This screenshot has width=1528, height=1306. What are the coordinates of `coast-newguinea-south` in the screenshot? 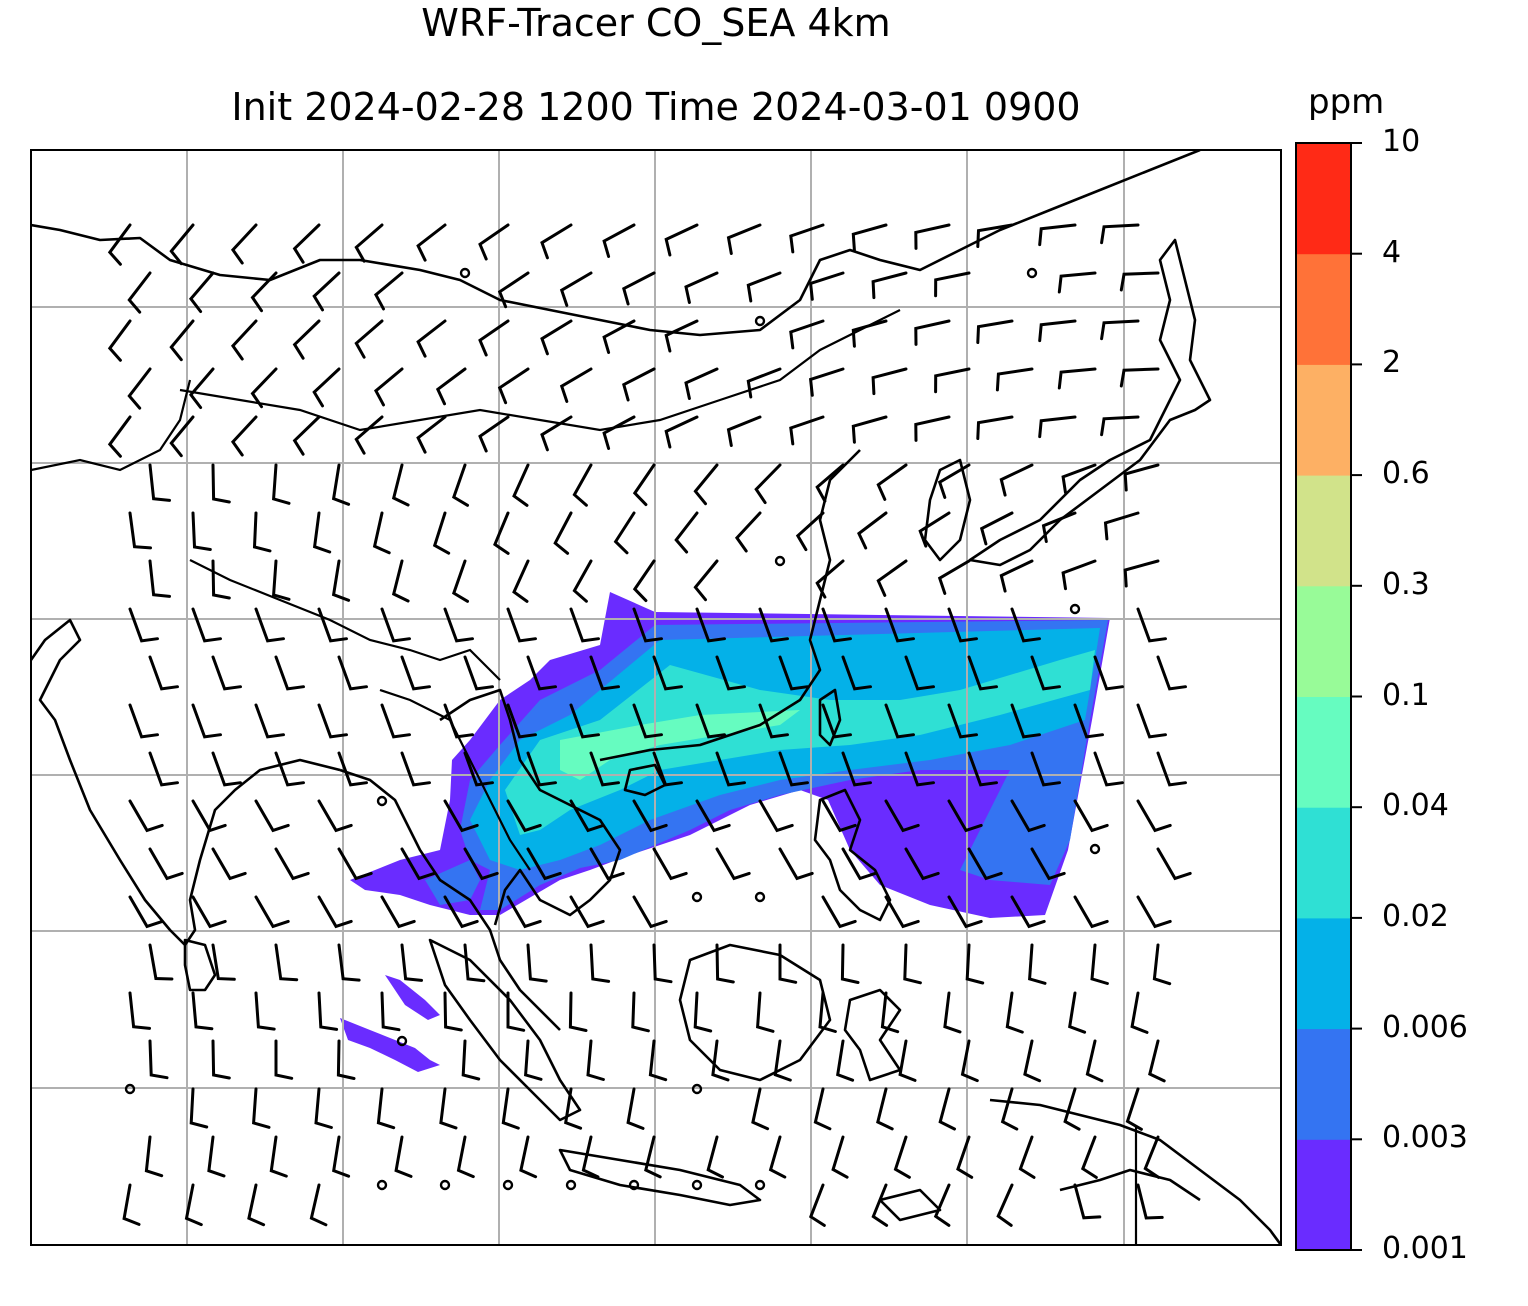 It's located at (1130, 1185).